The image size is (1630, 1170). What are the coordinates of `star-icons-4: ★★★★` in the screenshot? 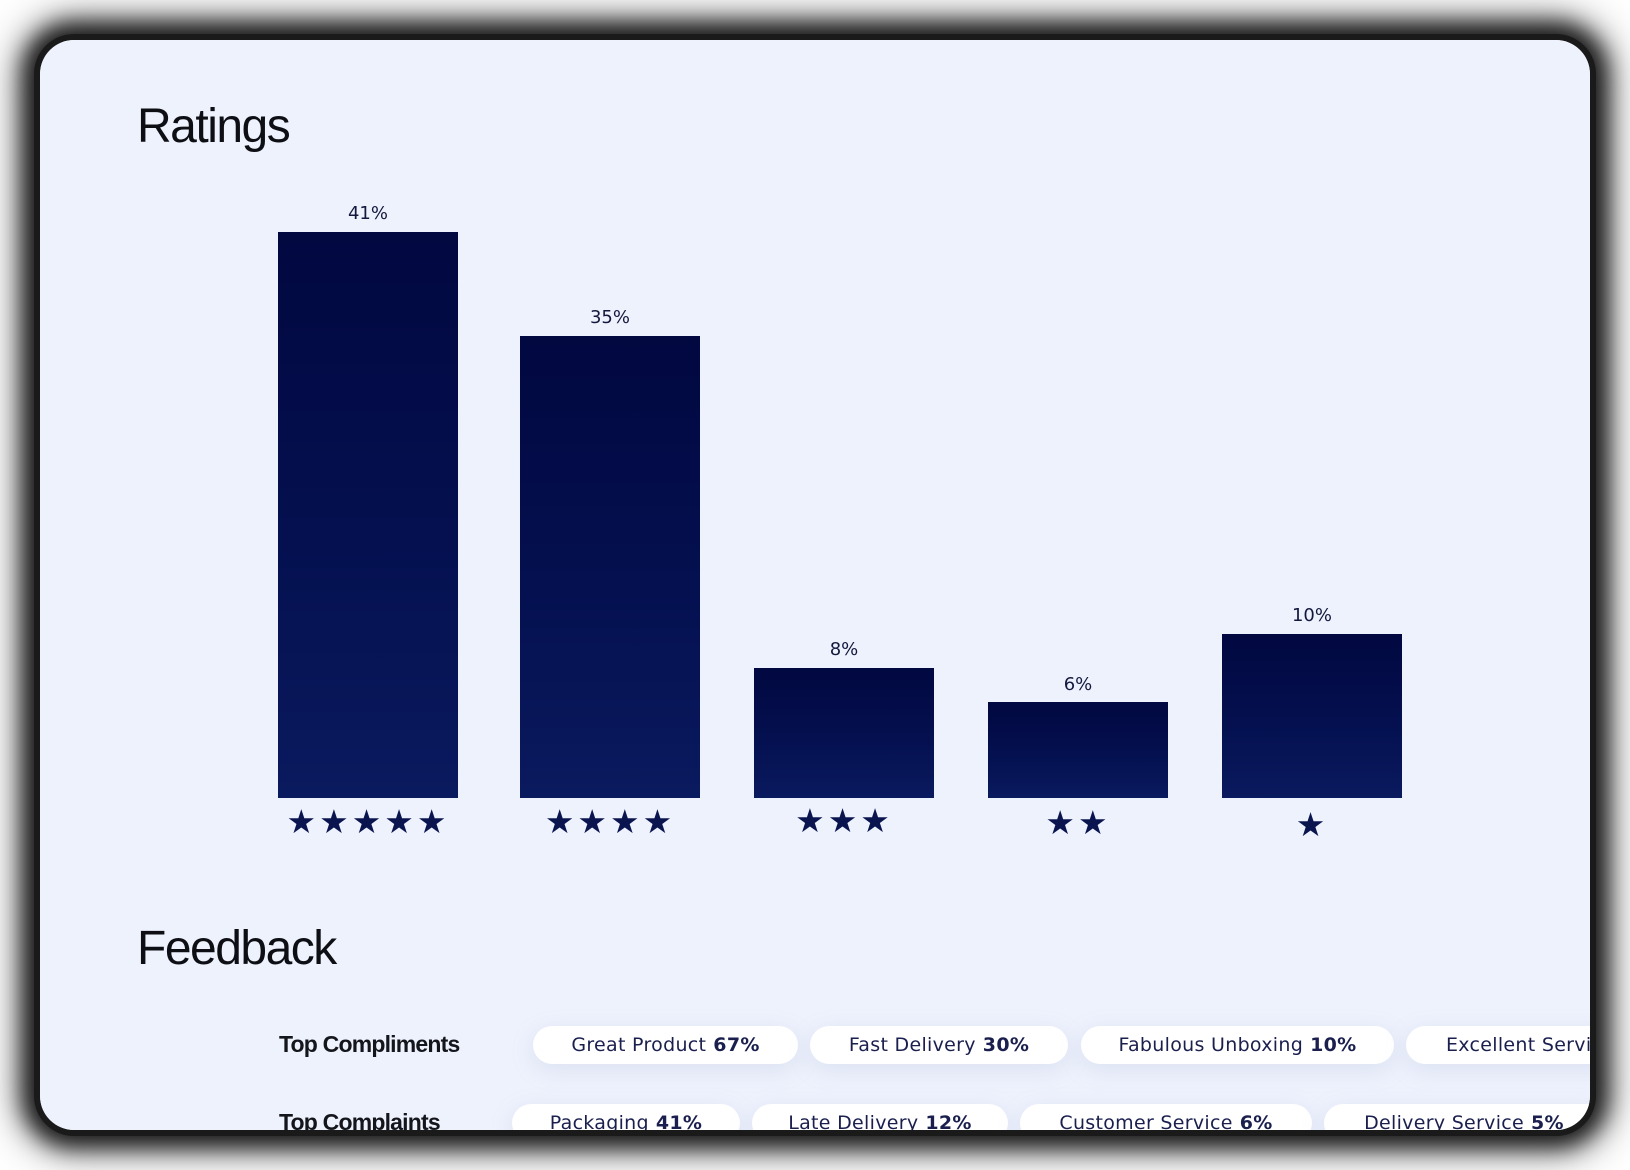 It's located at (610, 821).